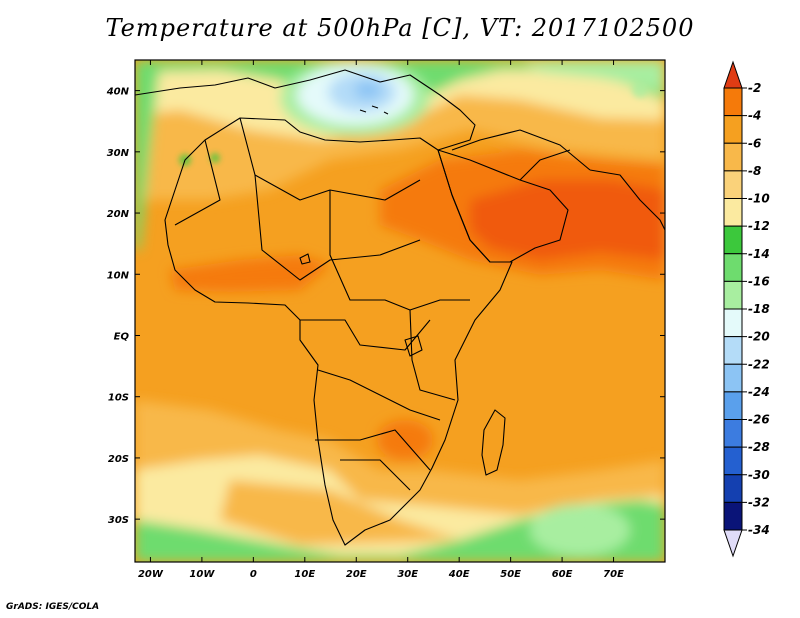  I want to click on colorbar-label: -22, so click(759, 364).